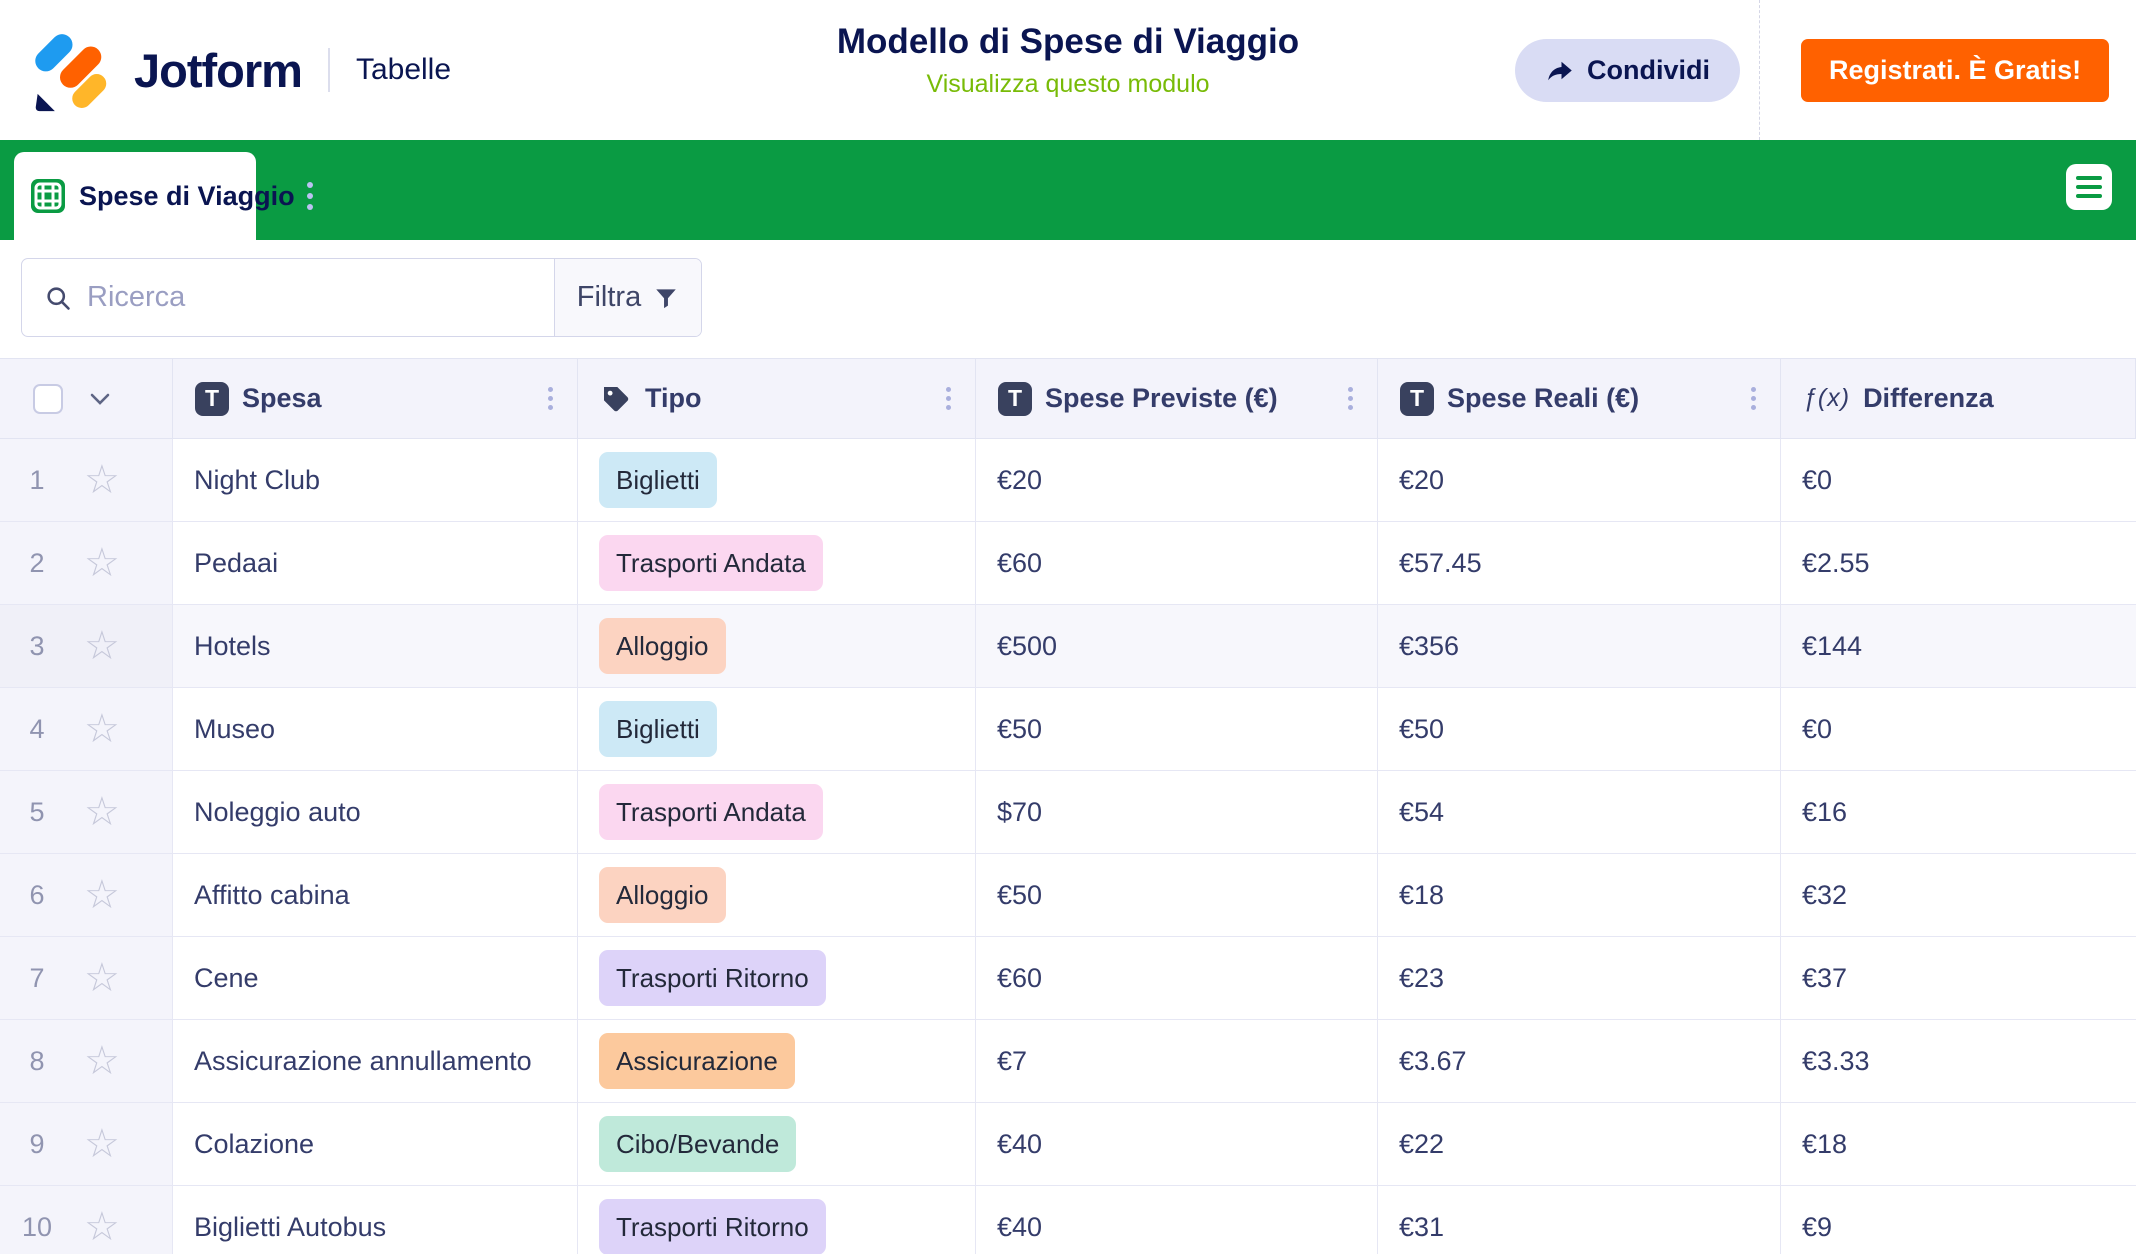  I want to click on filter-funnel-icon, so click(666, 298).